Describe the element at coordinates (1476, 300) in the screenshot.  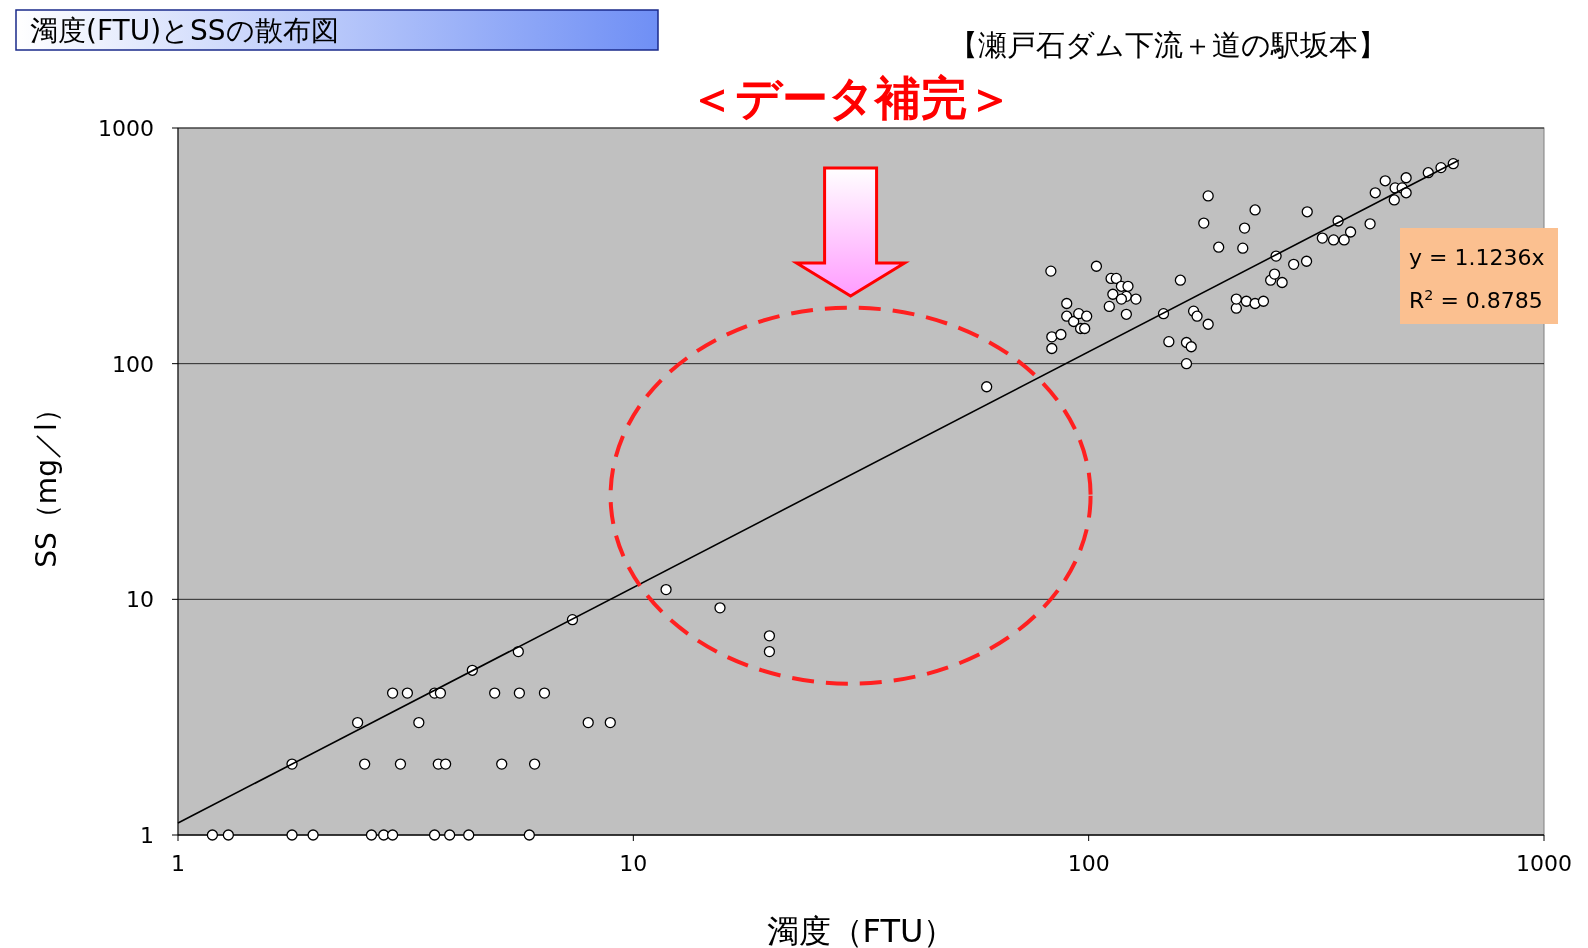
I see `annotation: R$^{2}$ = 0.8785` at that location.